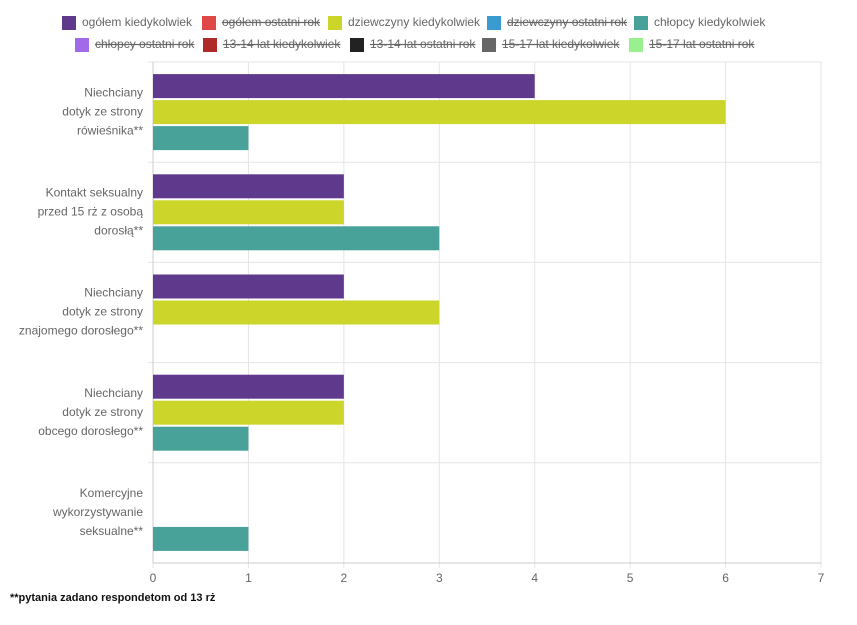 The height and width of the screenshot is (625, 857). Describe the element at coordinates (725, 578) in the screenshot. I see `x-tick-label: 6` at that location.